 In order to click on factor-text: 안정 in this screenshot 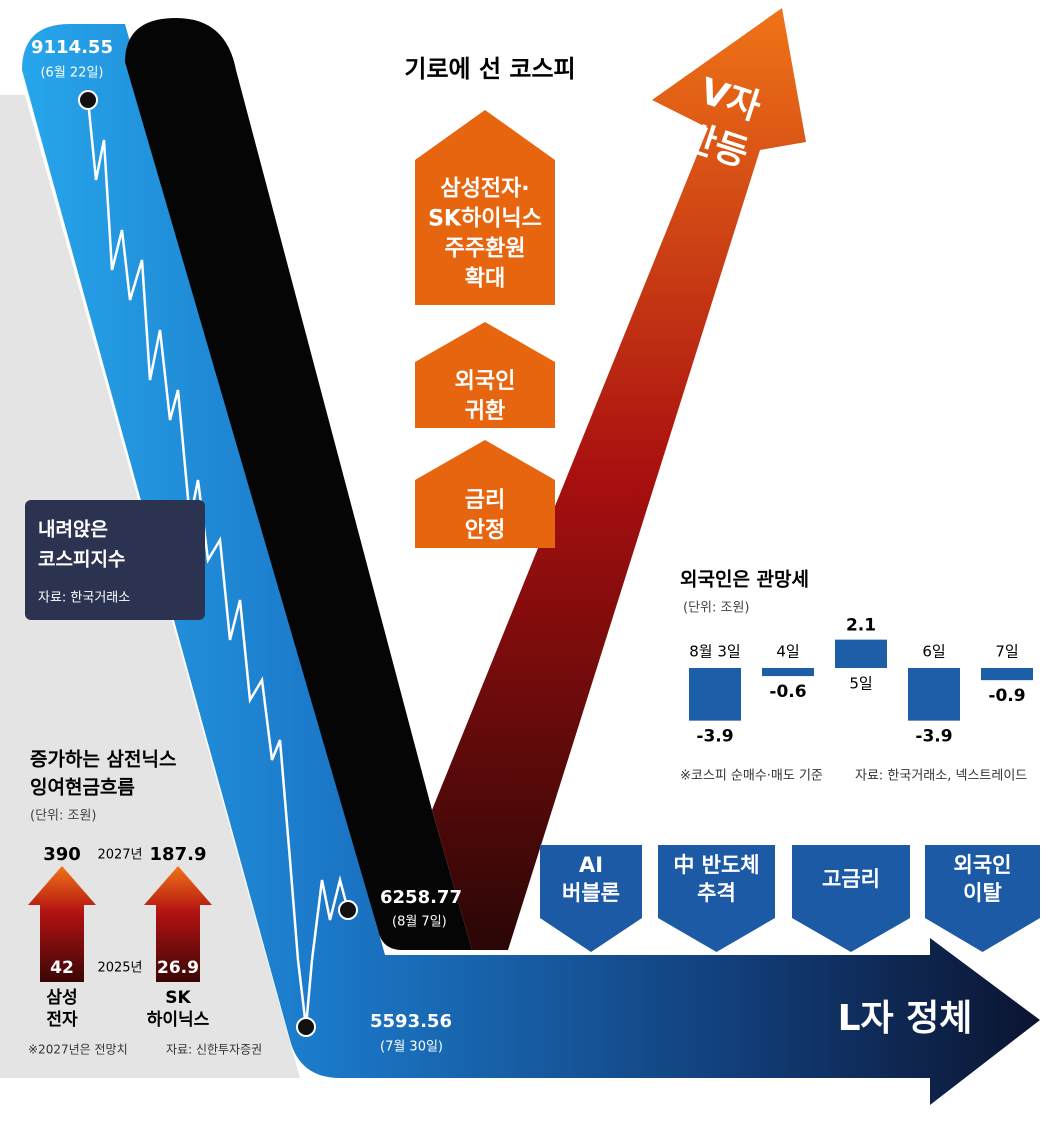, I will do `click(485, 530)`.